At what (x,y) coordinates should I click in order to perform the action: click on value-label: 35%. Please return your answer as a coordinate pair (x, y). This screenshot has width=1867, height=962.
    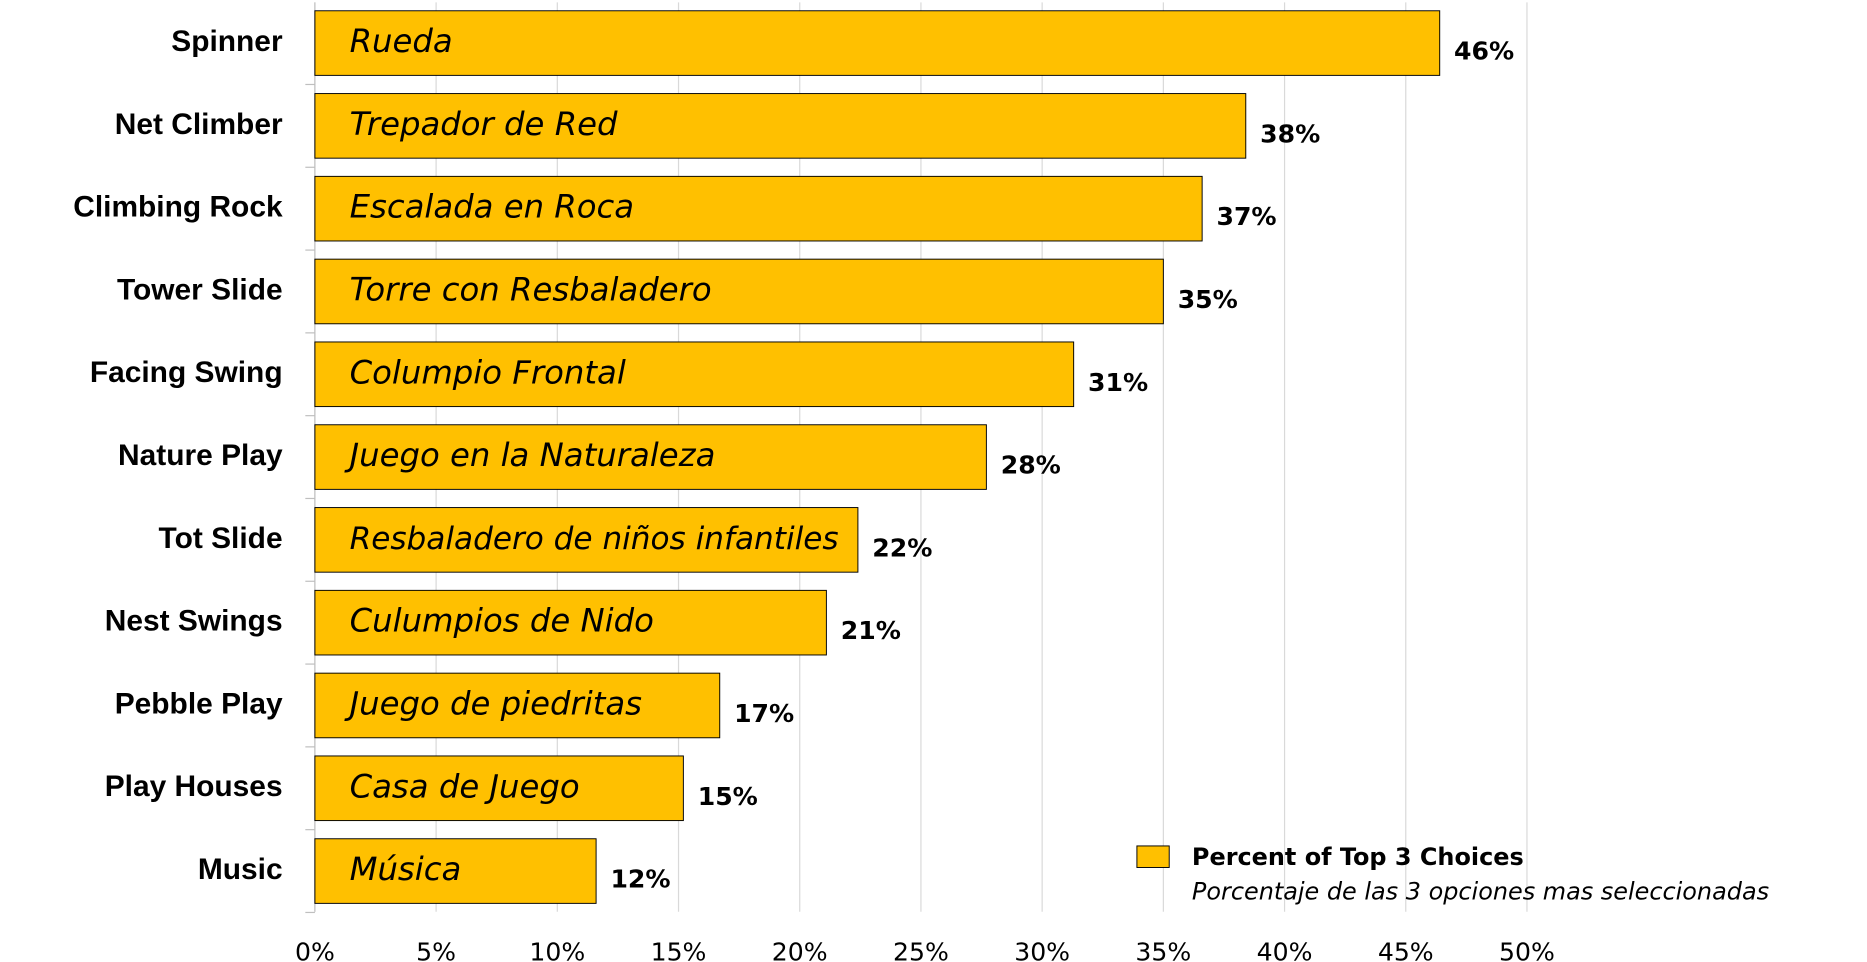
    Looking at the image, I should click on (1208, 299).